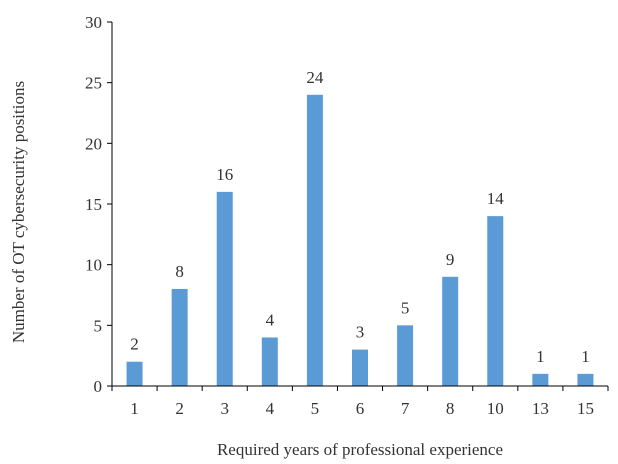 The height and width of the screenshot is (464, 618). Describe the element at coordinates (224, 174) in the screenshot. I see `data-label: 16` at that location.